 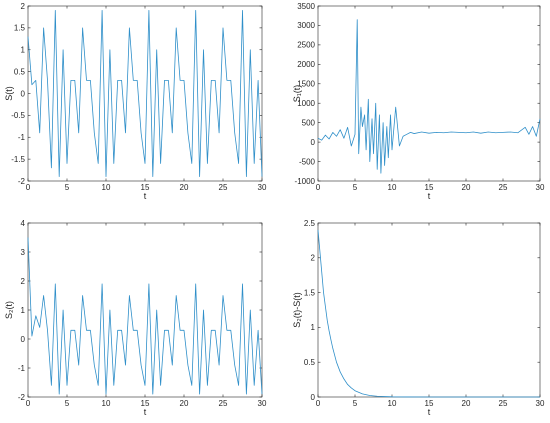 I want to click on y-axis-label: S(t), so click(x=9, y=93).